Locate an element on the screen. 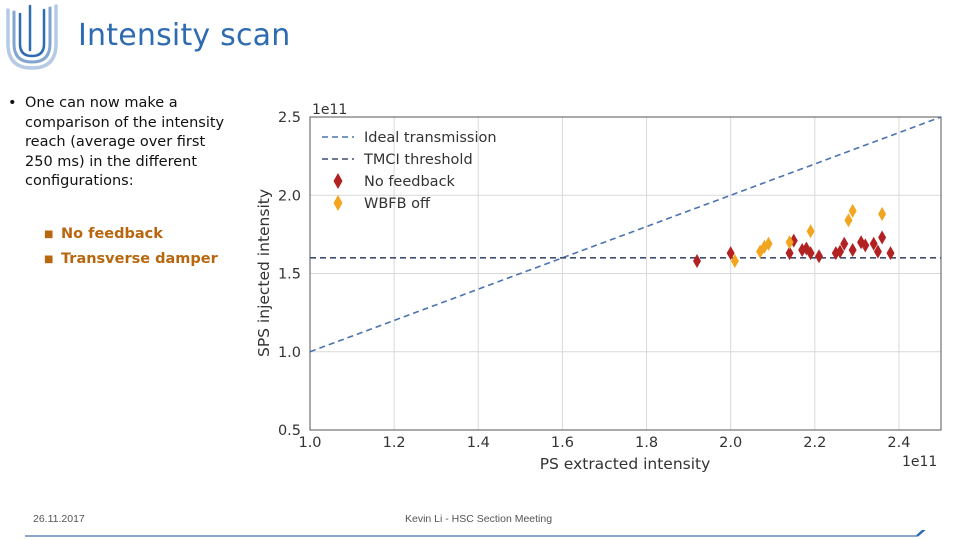 This screenshot has width=960, height=540. data-points is located at coordinates (794, 235).